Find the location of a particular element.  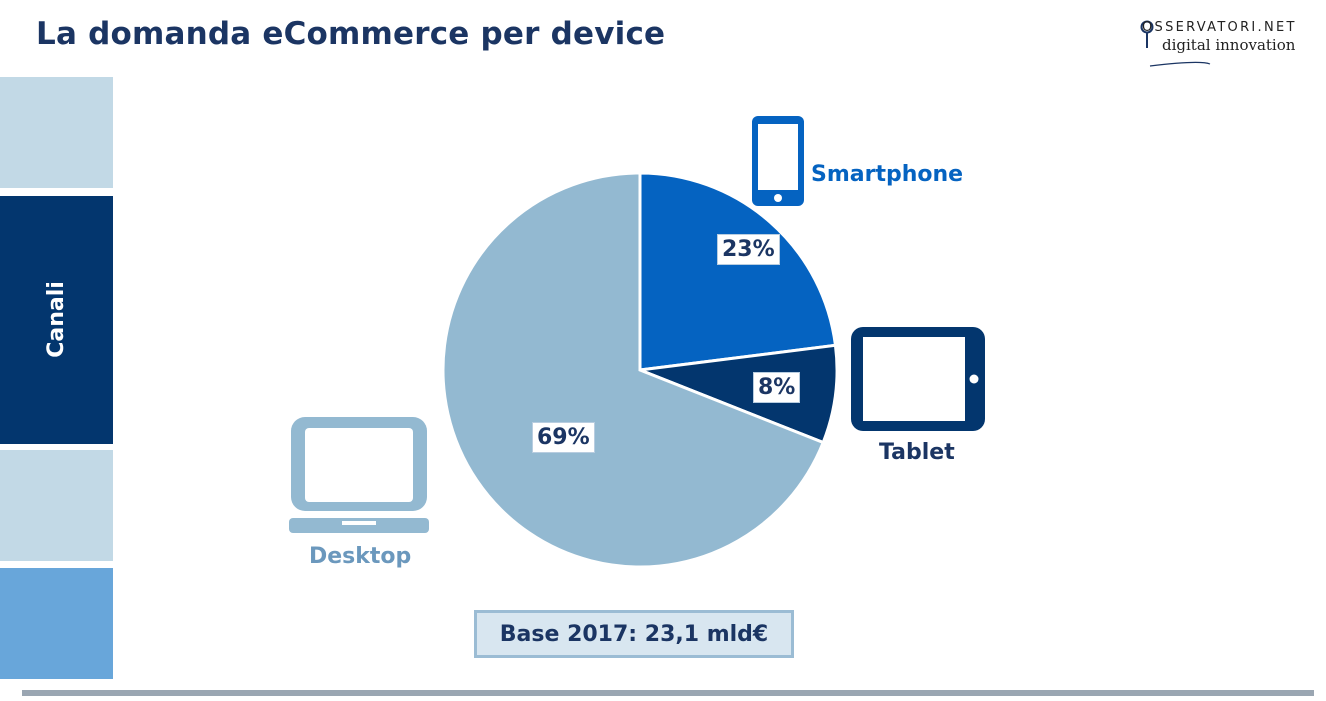

tablet-label: Tablet is located at coordinates (917, 452).